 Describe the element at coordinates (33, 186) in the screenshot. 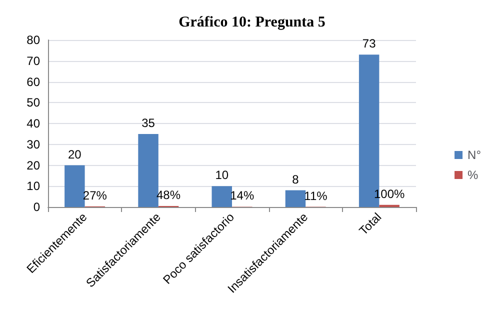

I see `y-tick-label: 10` at that location.